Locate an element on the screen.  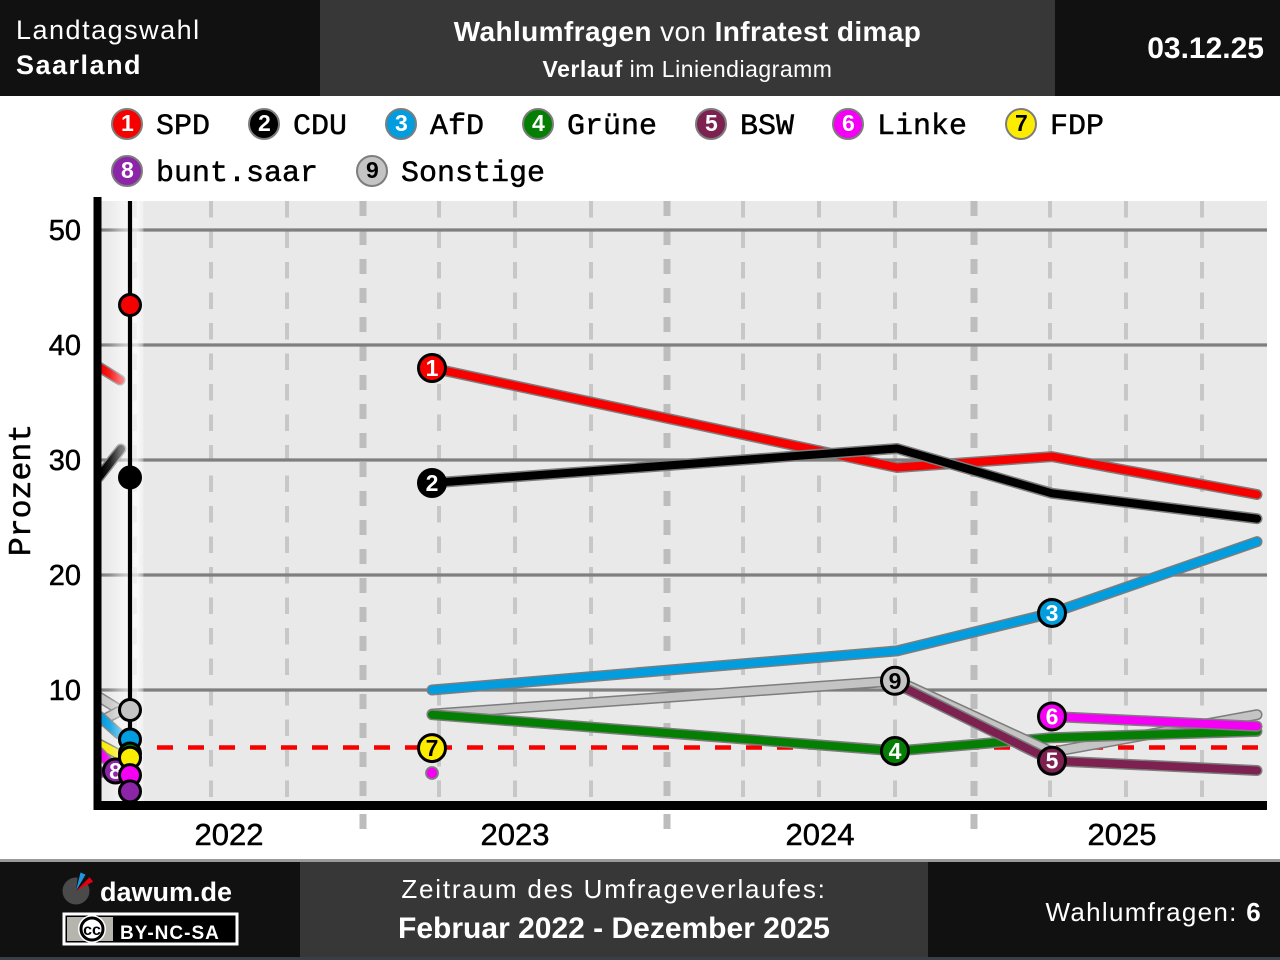
svg-text: 2025 is located at coordinates (1122, 834).